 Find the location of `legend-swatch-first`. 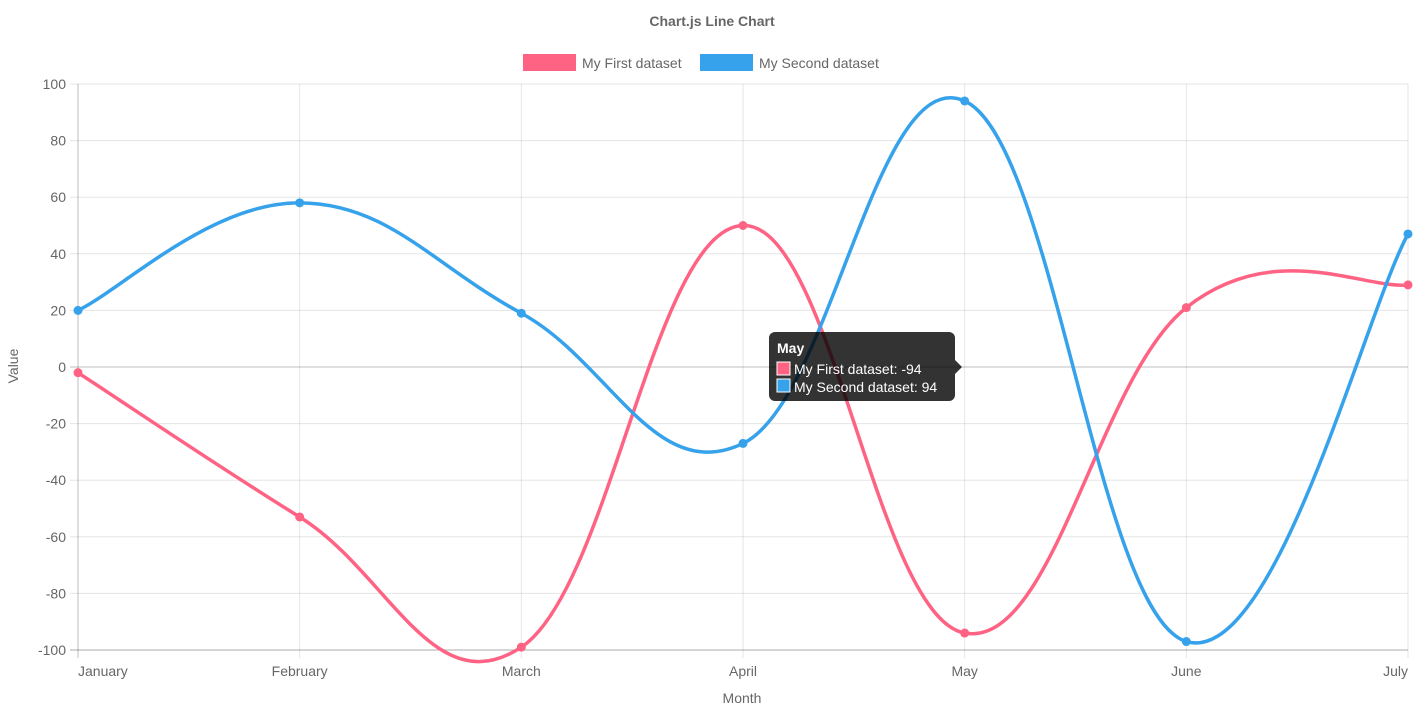

legend-swatch-first is located at coordinates (549, 62).